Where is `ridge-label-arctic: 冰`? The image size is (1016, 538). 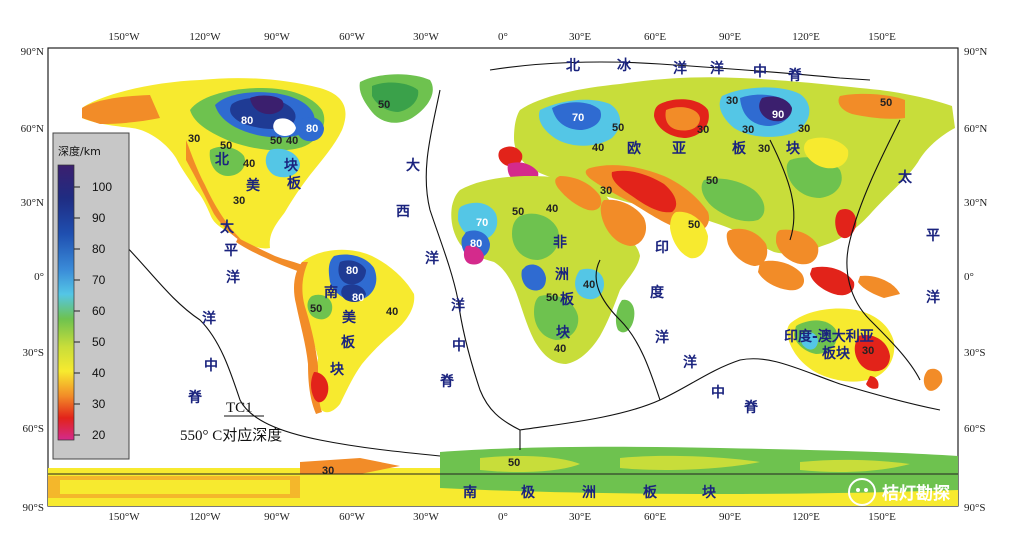
ridge-label-arctic: 冰 is located at coordinates (624, 65).